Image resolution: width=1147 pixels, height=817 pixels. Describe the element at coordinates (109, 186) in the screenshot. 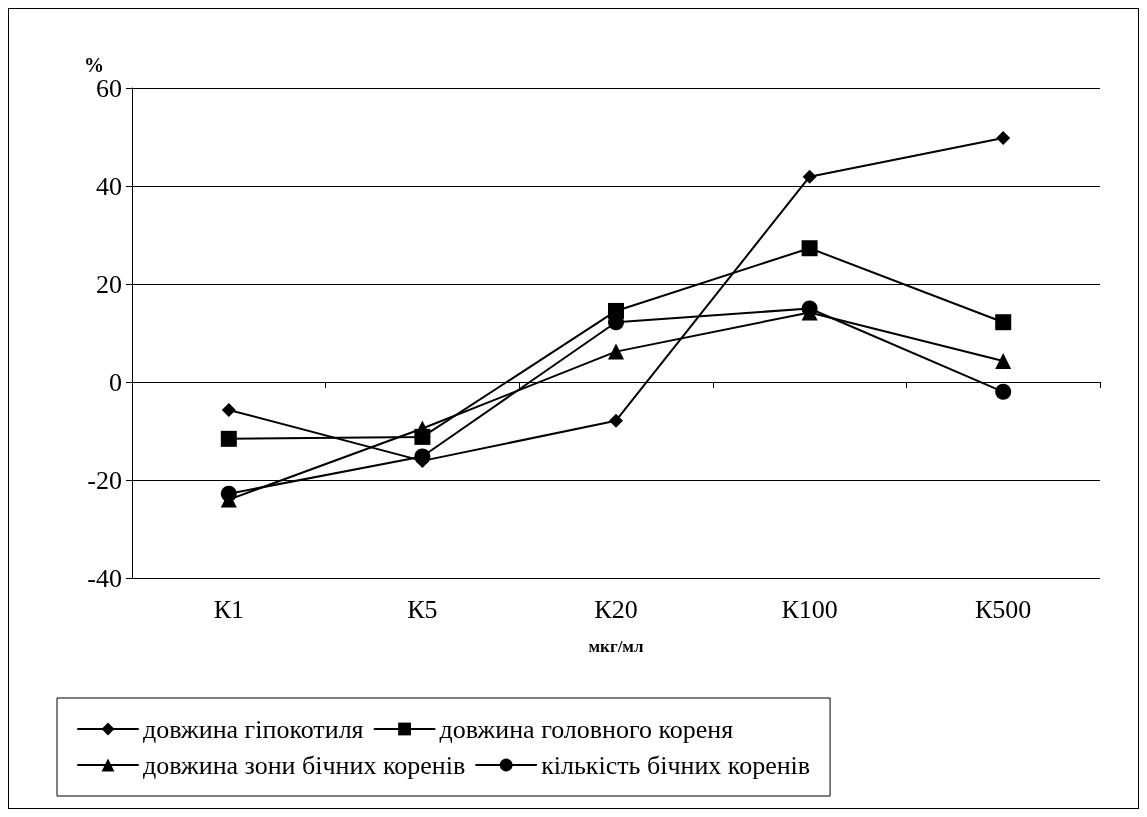

I see `y-tick-label: 40` at that location.